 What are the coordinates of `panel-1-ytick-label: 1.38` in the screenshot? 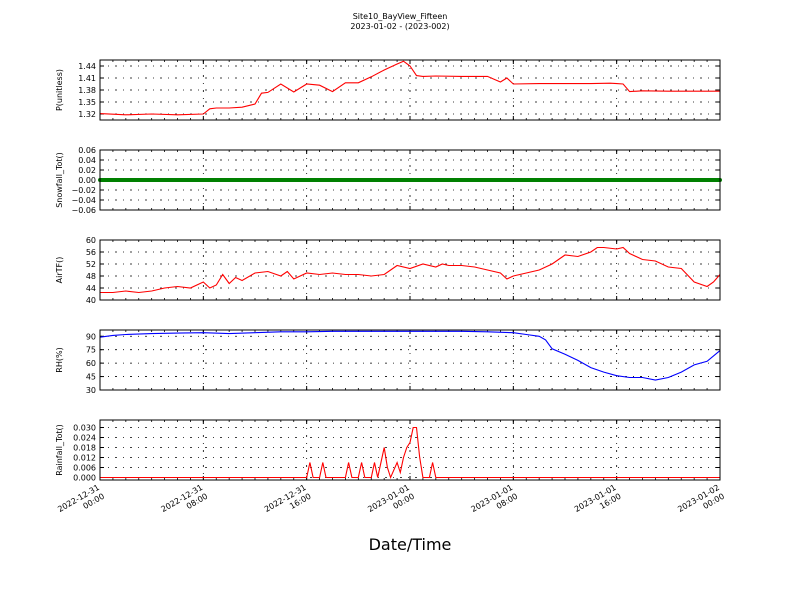 It's located at (87, 90).